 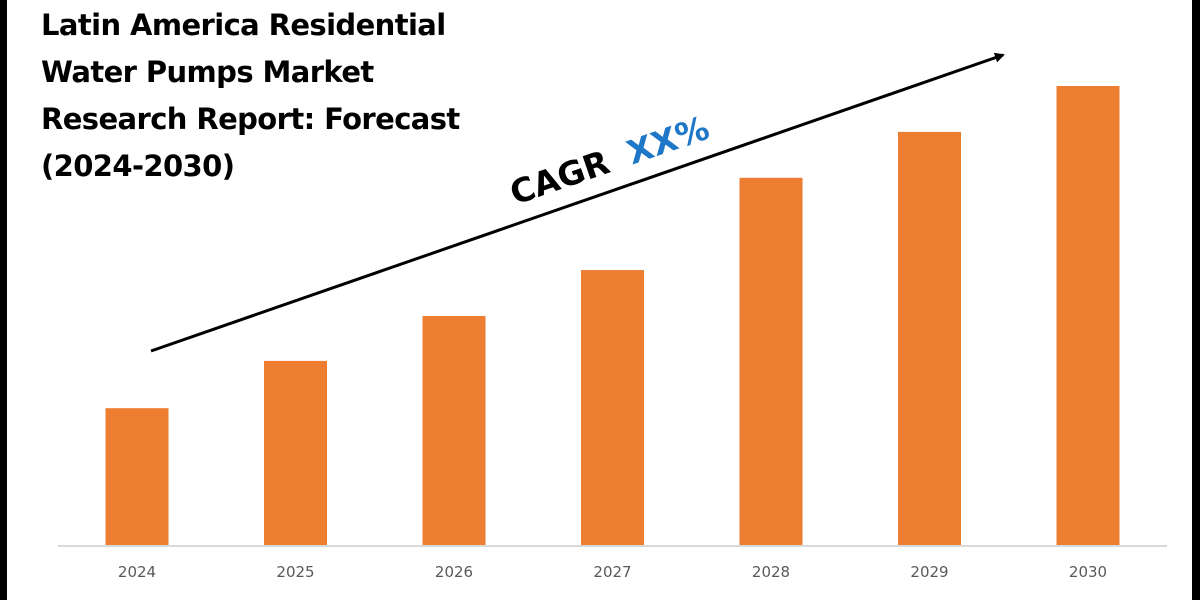 What do you see at coordinates (138, 166) in the screenshot?
I see `title-line: (2024-2030)` at bounding box center [138, 166].